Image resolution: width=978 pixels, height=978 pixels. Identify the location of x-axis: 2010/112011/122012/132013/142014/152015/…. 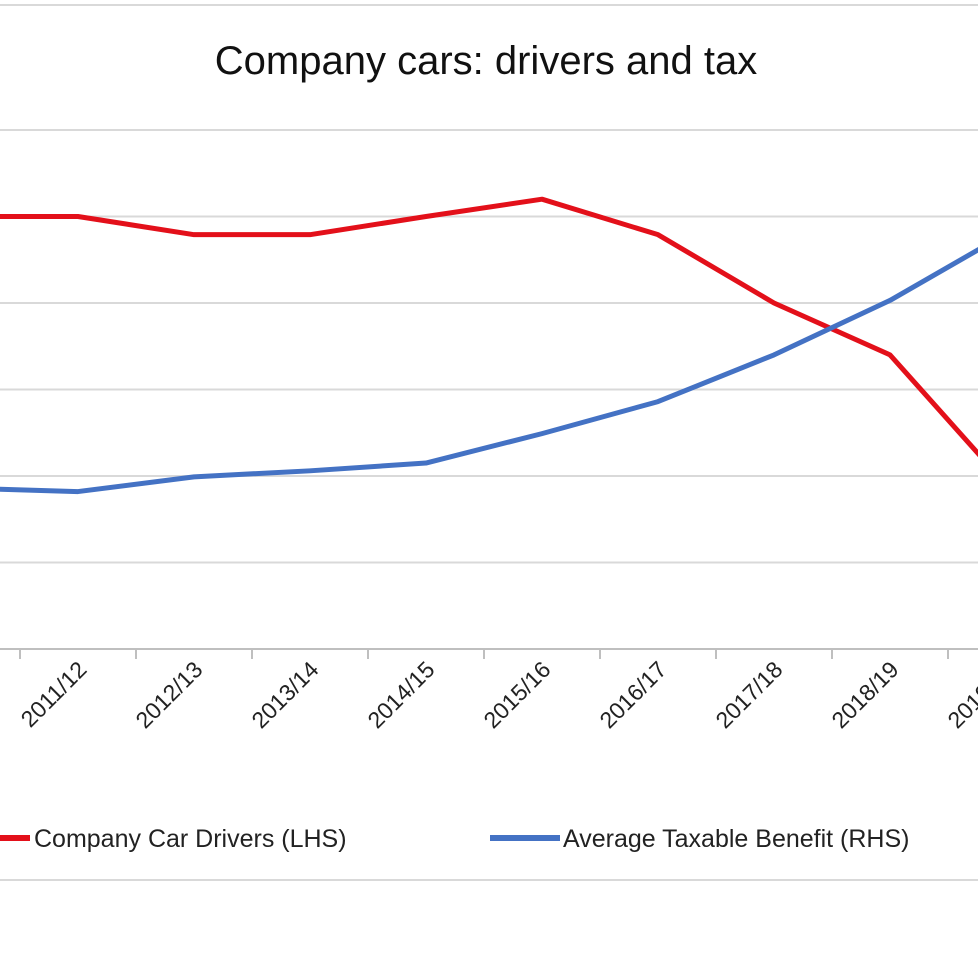
(497, 691).